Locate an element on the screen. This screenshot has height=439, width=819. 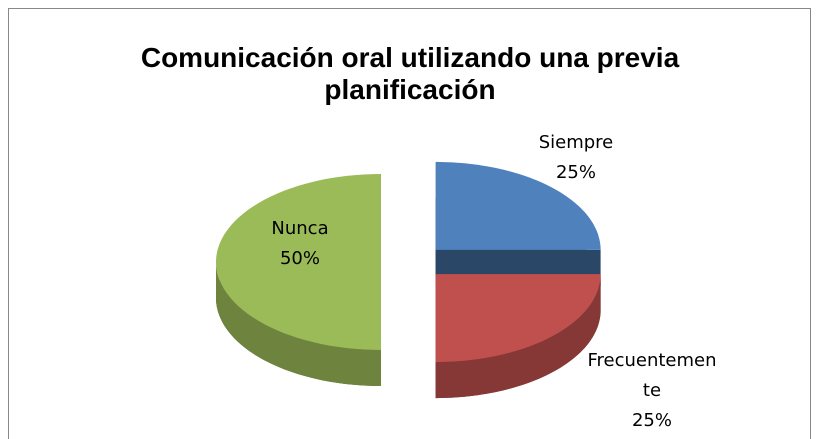
value-label: 50% is located at coordinates (299, 258).